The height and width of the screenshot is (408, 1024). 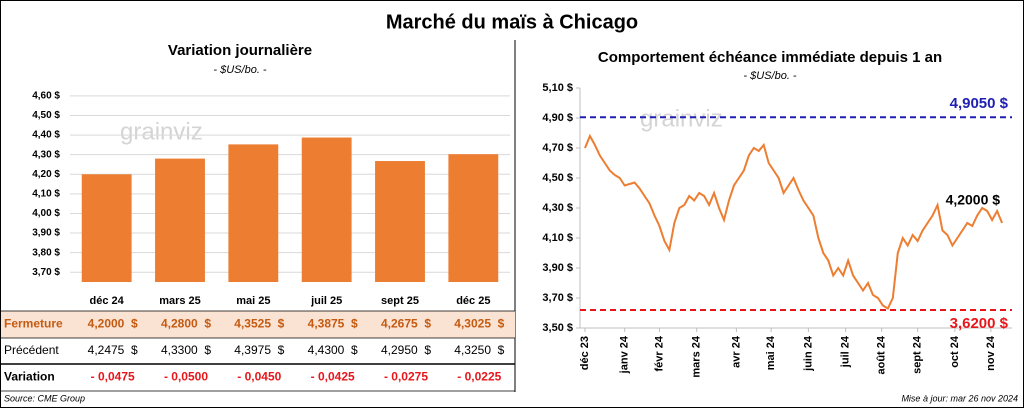 I want to click on table-cell: 4,3025 $, so click(x=479, y=324).